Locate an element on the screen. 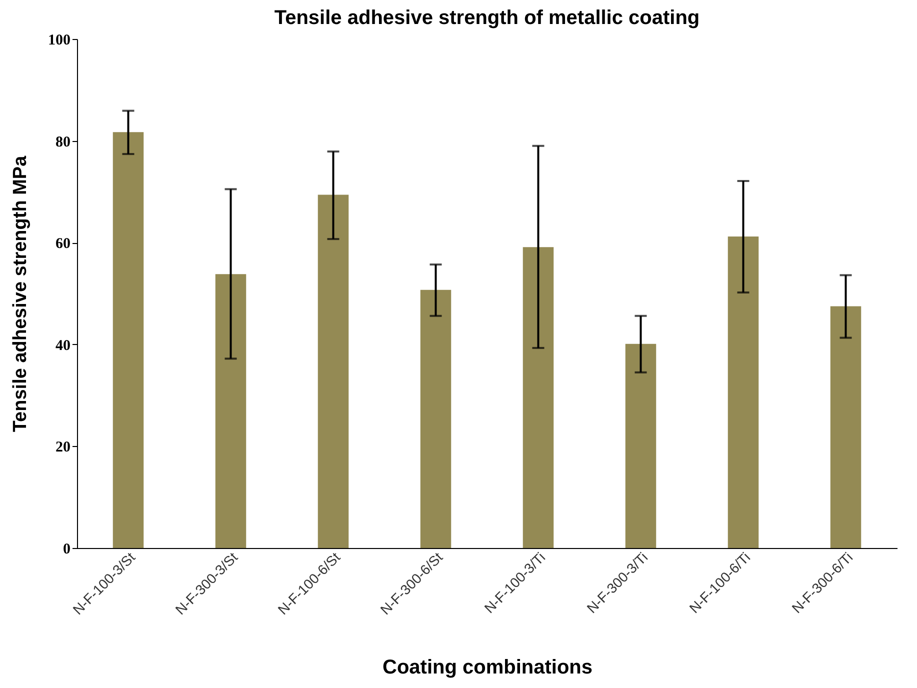  y-axis-title: Tensile adhesive strength MPa is located at coordinates (20, 293).